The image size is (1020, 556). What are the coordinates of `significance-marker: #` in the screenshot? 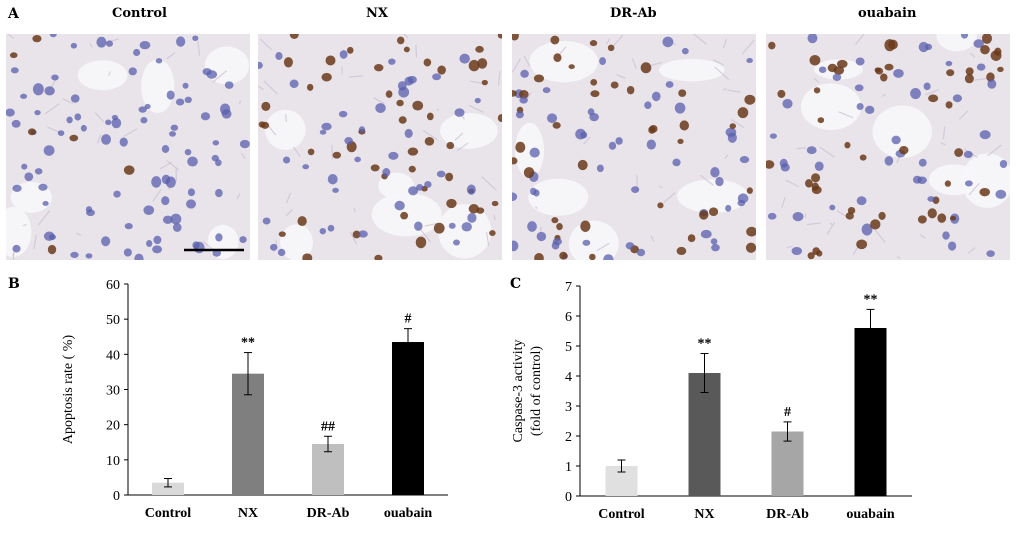 It's located at (787, 412).